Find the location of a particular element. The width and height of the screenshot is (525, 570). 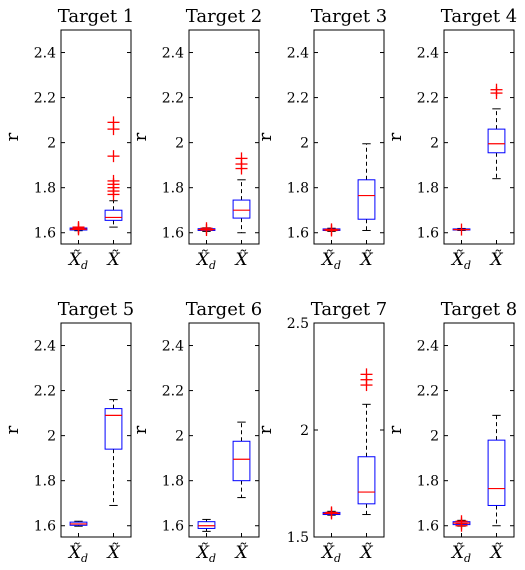

subplot-6: Target 6 r 1.6 1.8 2 2.2 2.4 X̃d X̃ is located at coordinates (196, 432).